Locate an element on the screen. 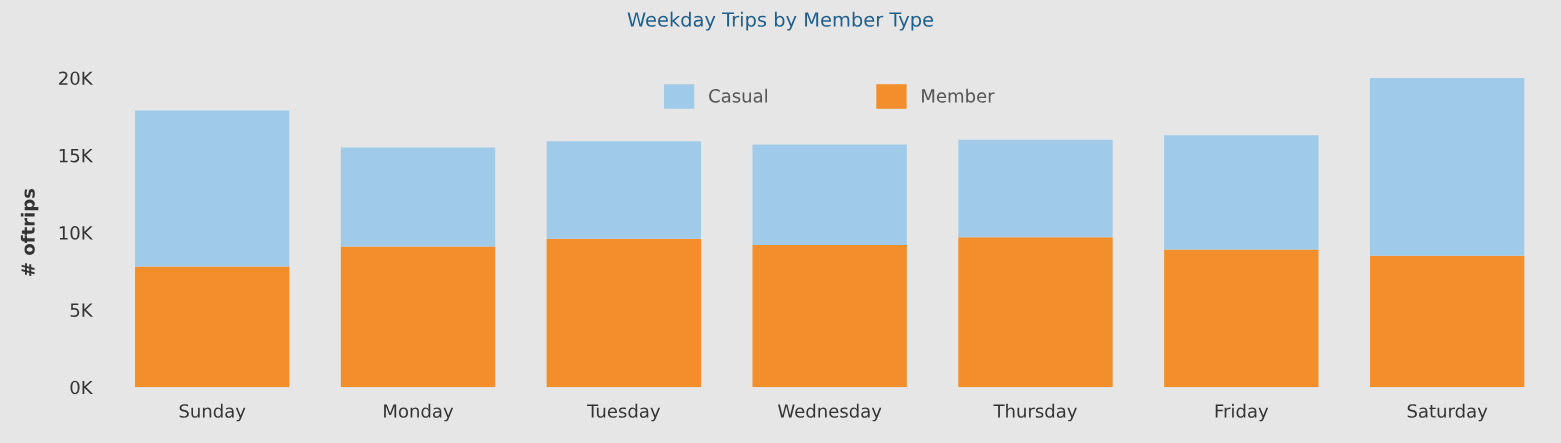 The image size is (1561, 443). y-tick-label: 0K is located at coordinates (81, 387).